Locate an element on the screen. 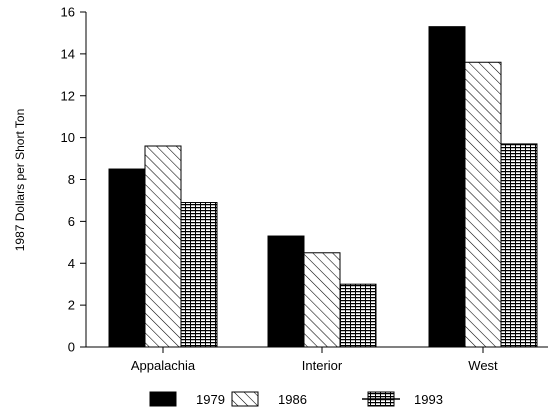 The width and height of the screenshot is (558, 408). y-axis: 0 2 4 6 8 10 12 14 16 is located at coordinates (74, 180).